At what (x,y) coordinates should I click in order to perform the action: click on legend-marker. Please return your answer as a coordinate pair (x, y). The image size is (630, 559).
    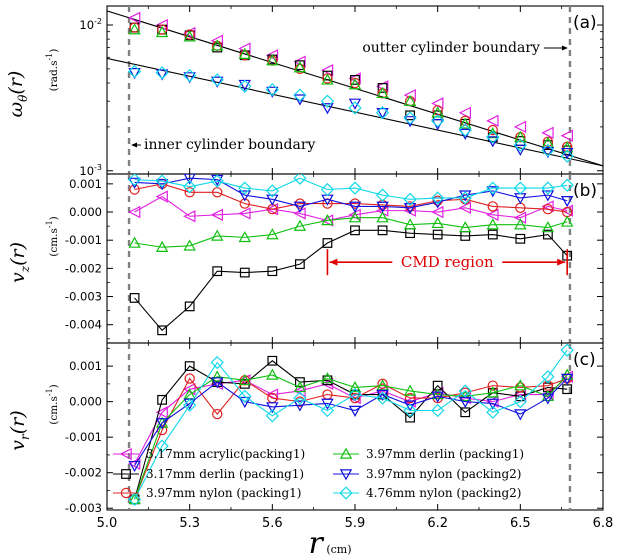
    Looking at the image, I should click on (126, 493).